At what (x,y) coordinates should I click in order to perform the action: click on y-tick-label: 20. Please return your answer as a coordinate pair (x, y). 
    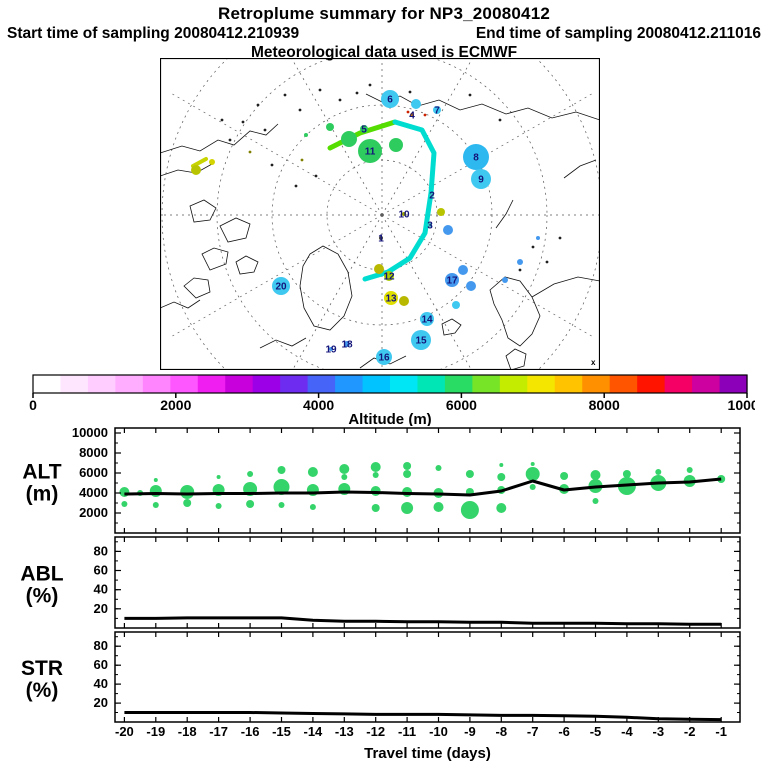
    Looking at the image, I should click on (101, 608).